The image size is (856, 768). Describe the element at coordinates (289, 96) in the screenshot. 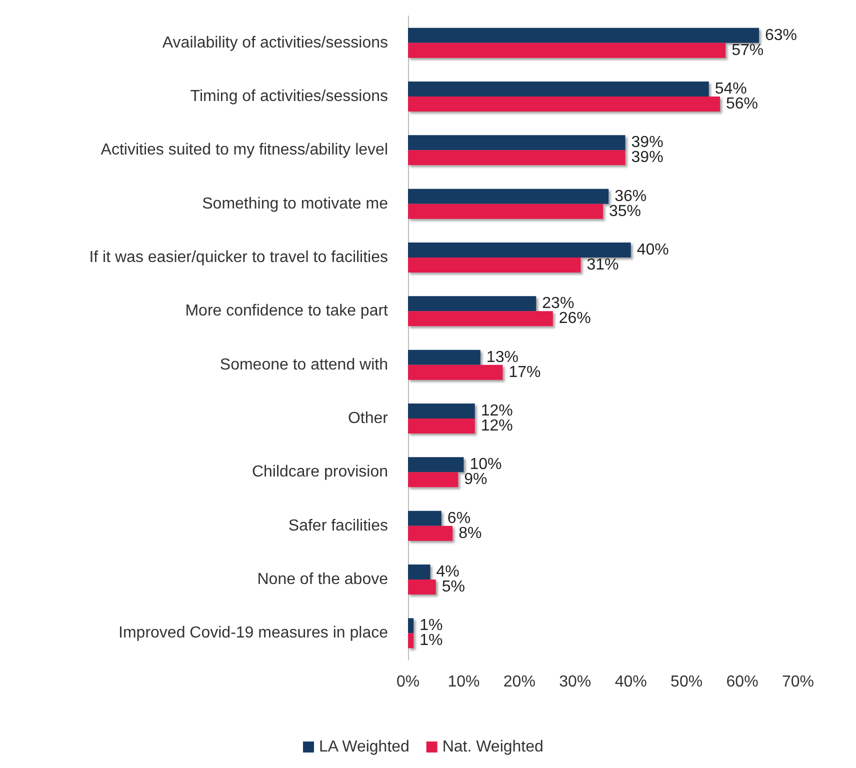

I see `y-tick-label: Timing of activities/sessions` at that location.